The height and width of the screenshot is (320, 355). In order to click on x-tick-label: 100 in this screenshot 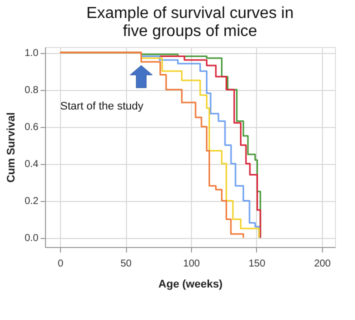, I will do `click(191, 264)`.